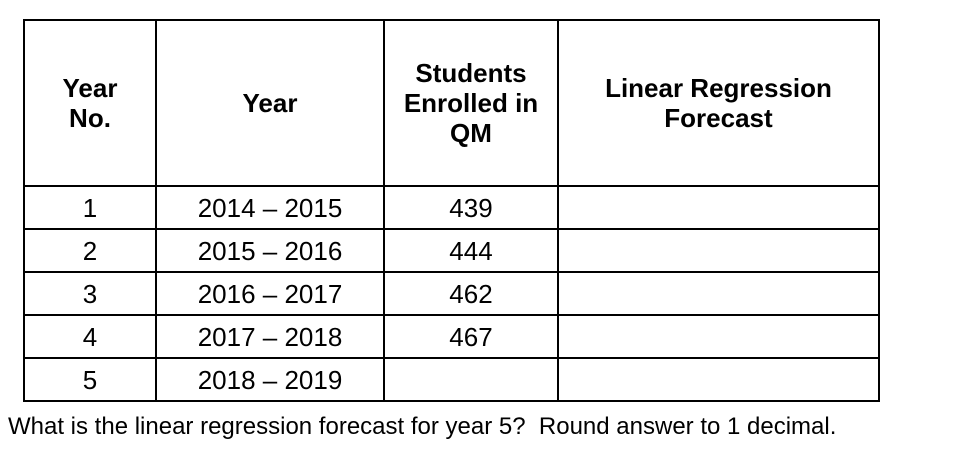  I want to click on header-year-no: Year No., so click(90, 103).